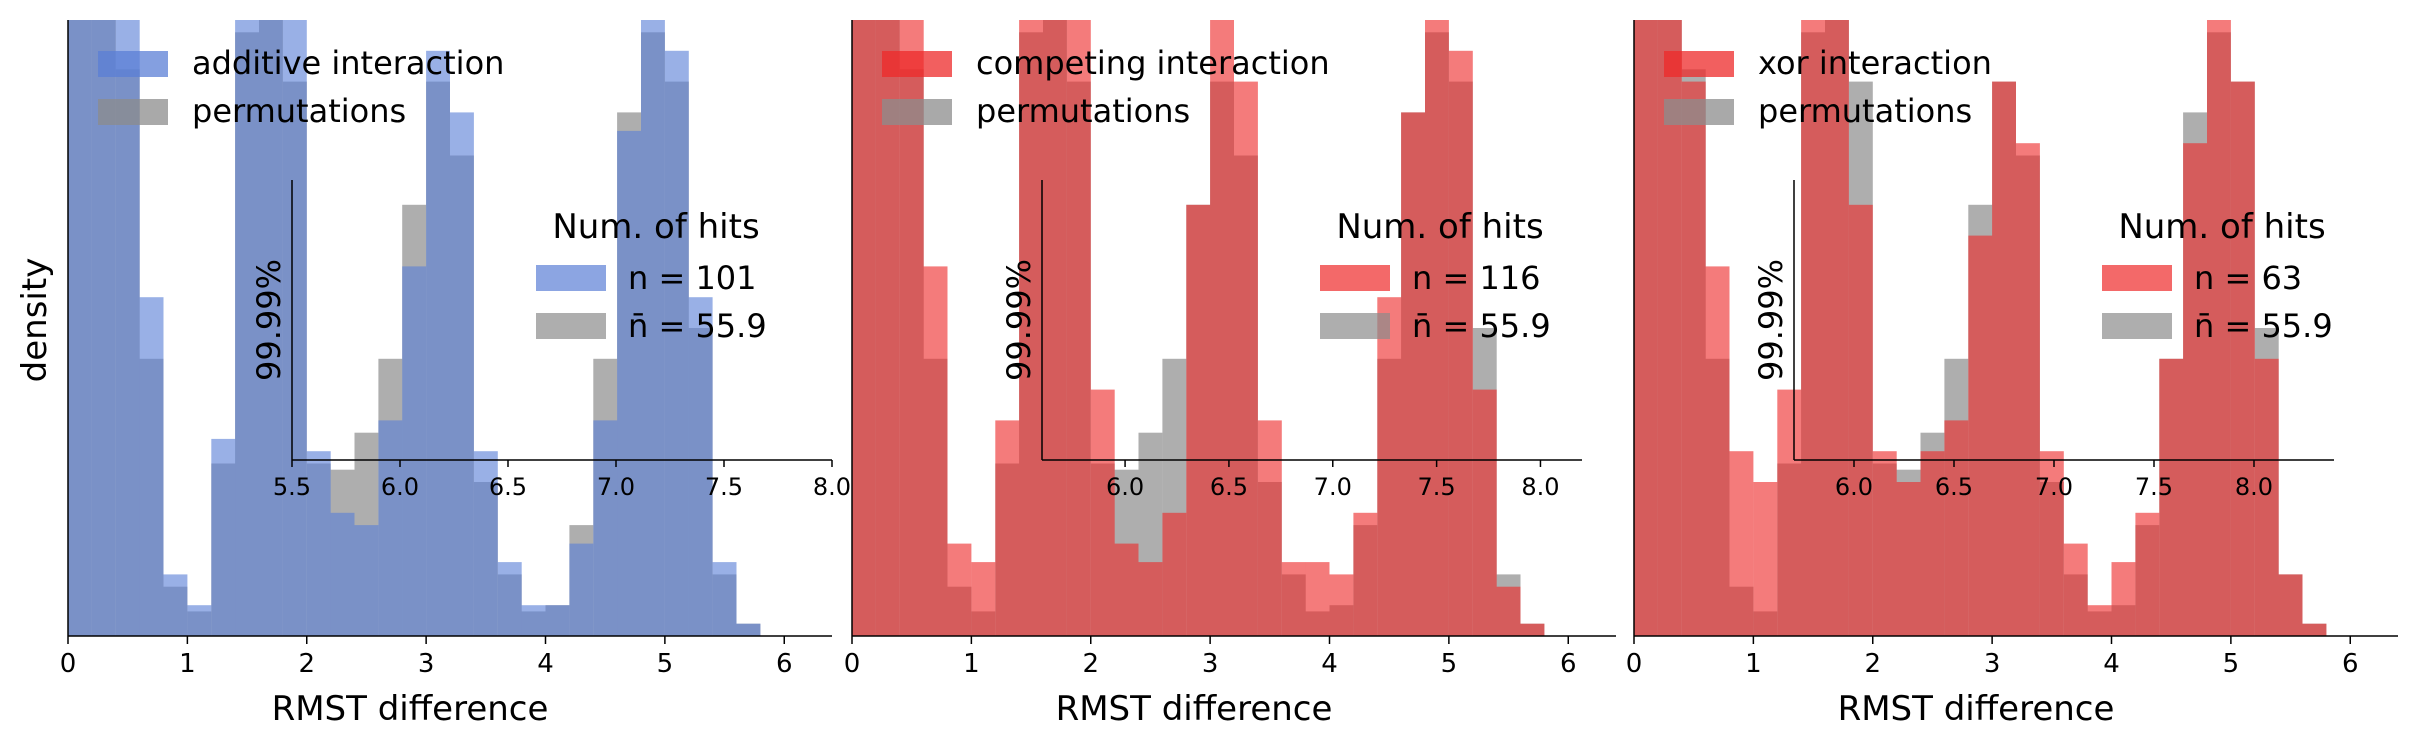 The width and height of the screenshot is (2414, 749). I want to click on x-tick-label: 0, so click(68, 664).